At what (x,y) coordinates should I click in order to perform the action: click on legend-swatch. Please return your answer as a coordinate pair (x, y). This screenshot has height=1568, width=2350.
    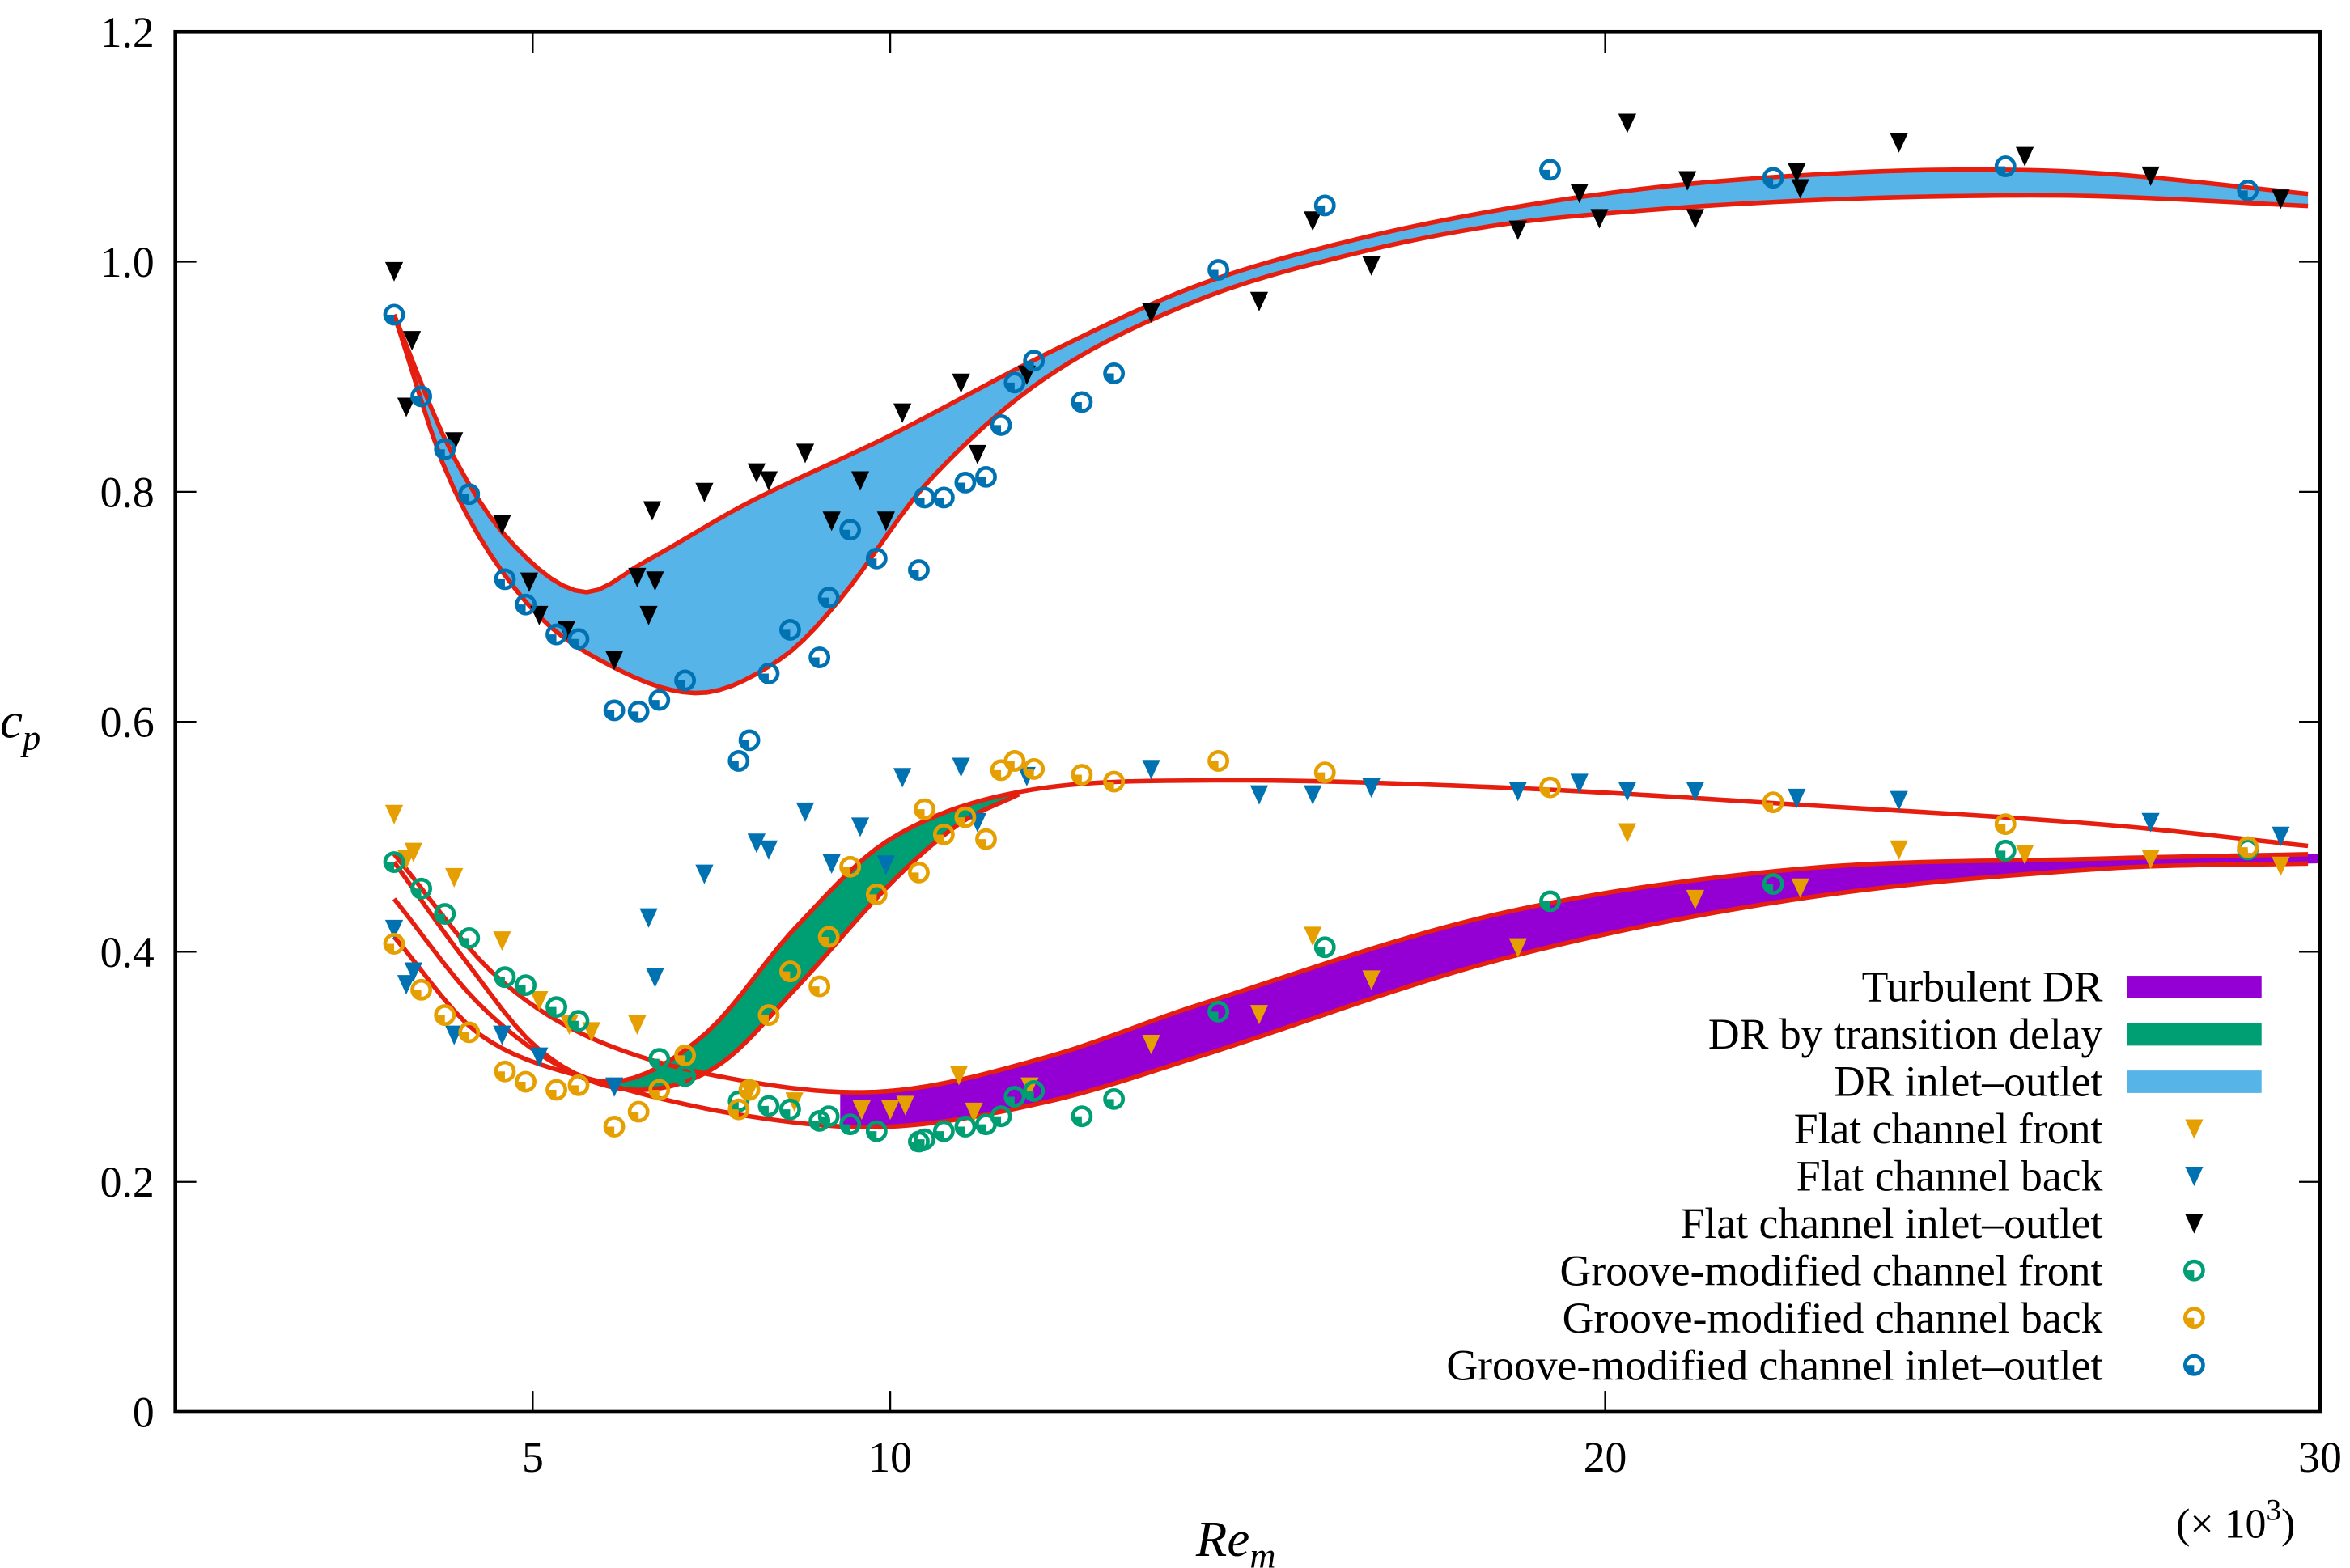
    Looking at the image, I should click on (2194, 987).